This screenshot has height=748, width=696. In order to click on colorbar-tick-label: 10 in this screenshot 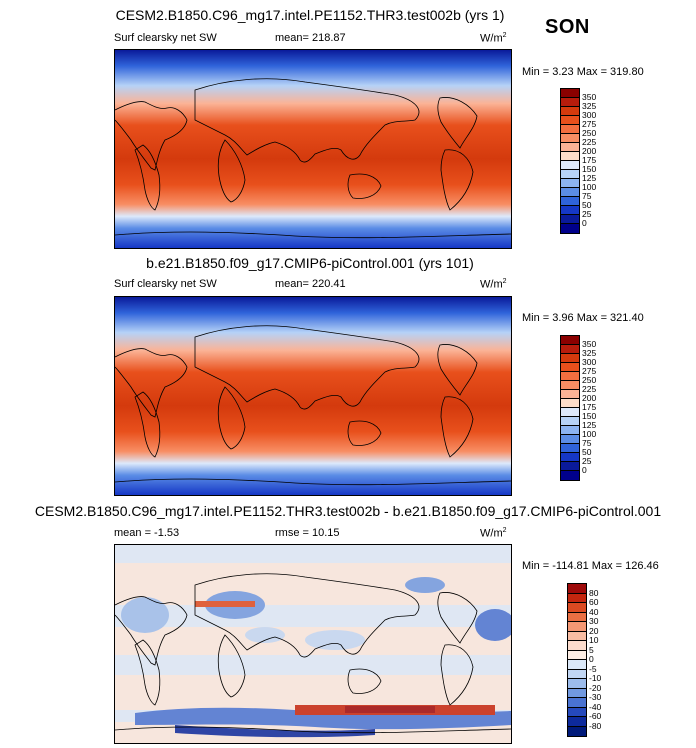, I will do `click(594, 640)`.